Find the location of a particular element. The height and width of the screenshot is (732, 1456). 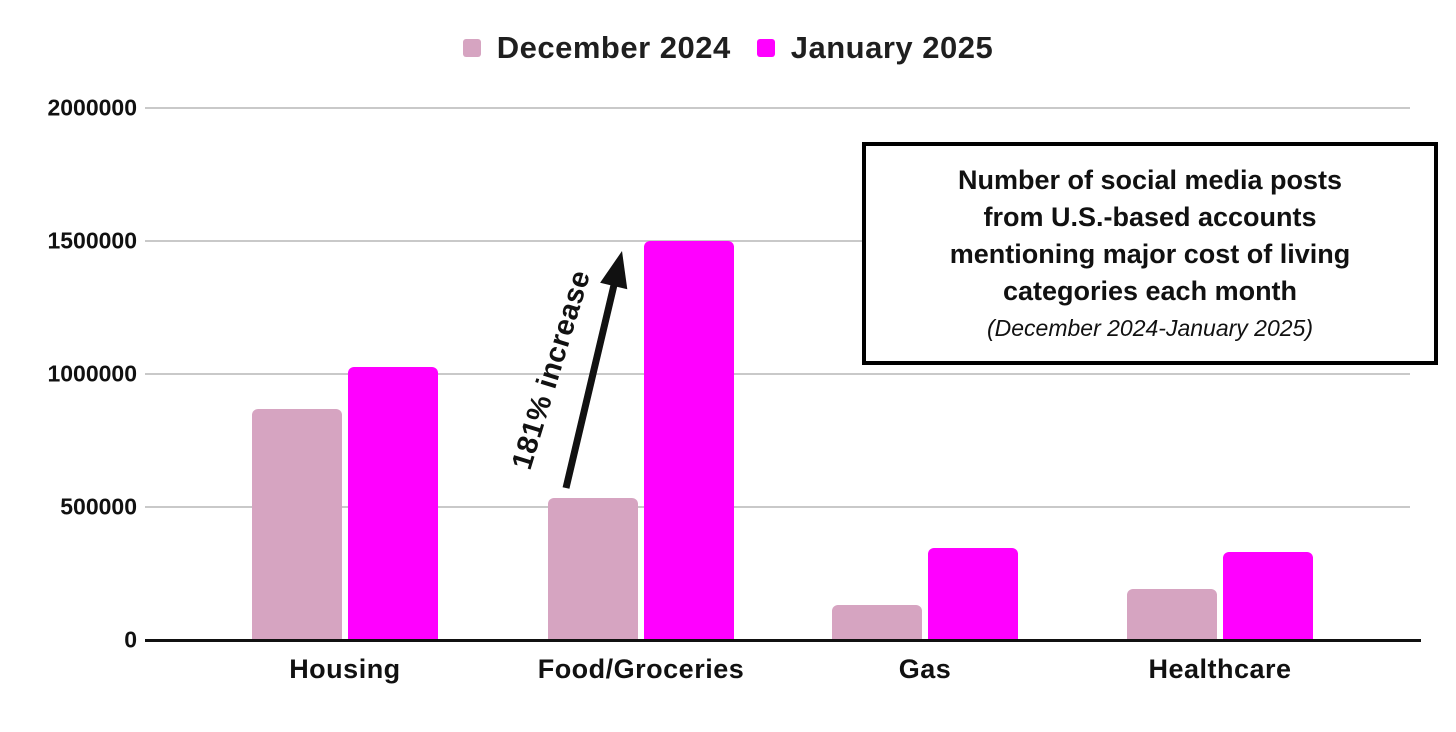

bar-housing-january-2025 is located at coordinates (392, 503).